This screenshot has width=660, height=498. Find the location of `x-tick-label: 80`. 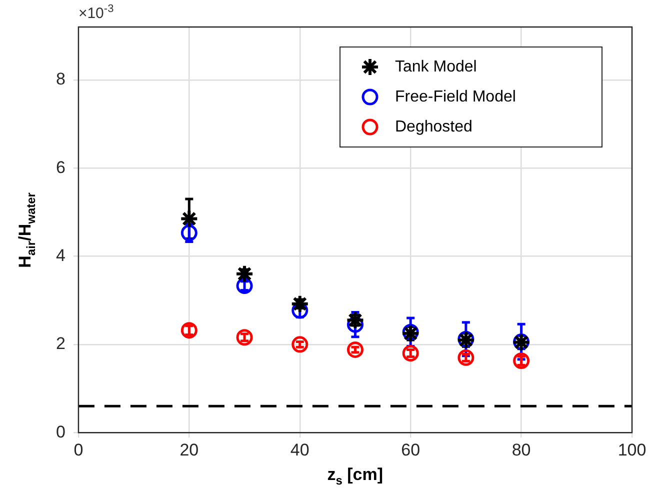

x-tick-label: 80 is located at coordinates (521, 450).